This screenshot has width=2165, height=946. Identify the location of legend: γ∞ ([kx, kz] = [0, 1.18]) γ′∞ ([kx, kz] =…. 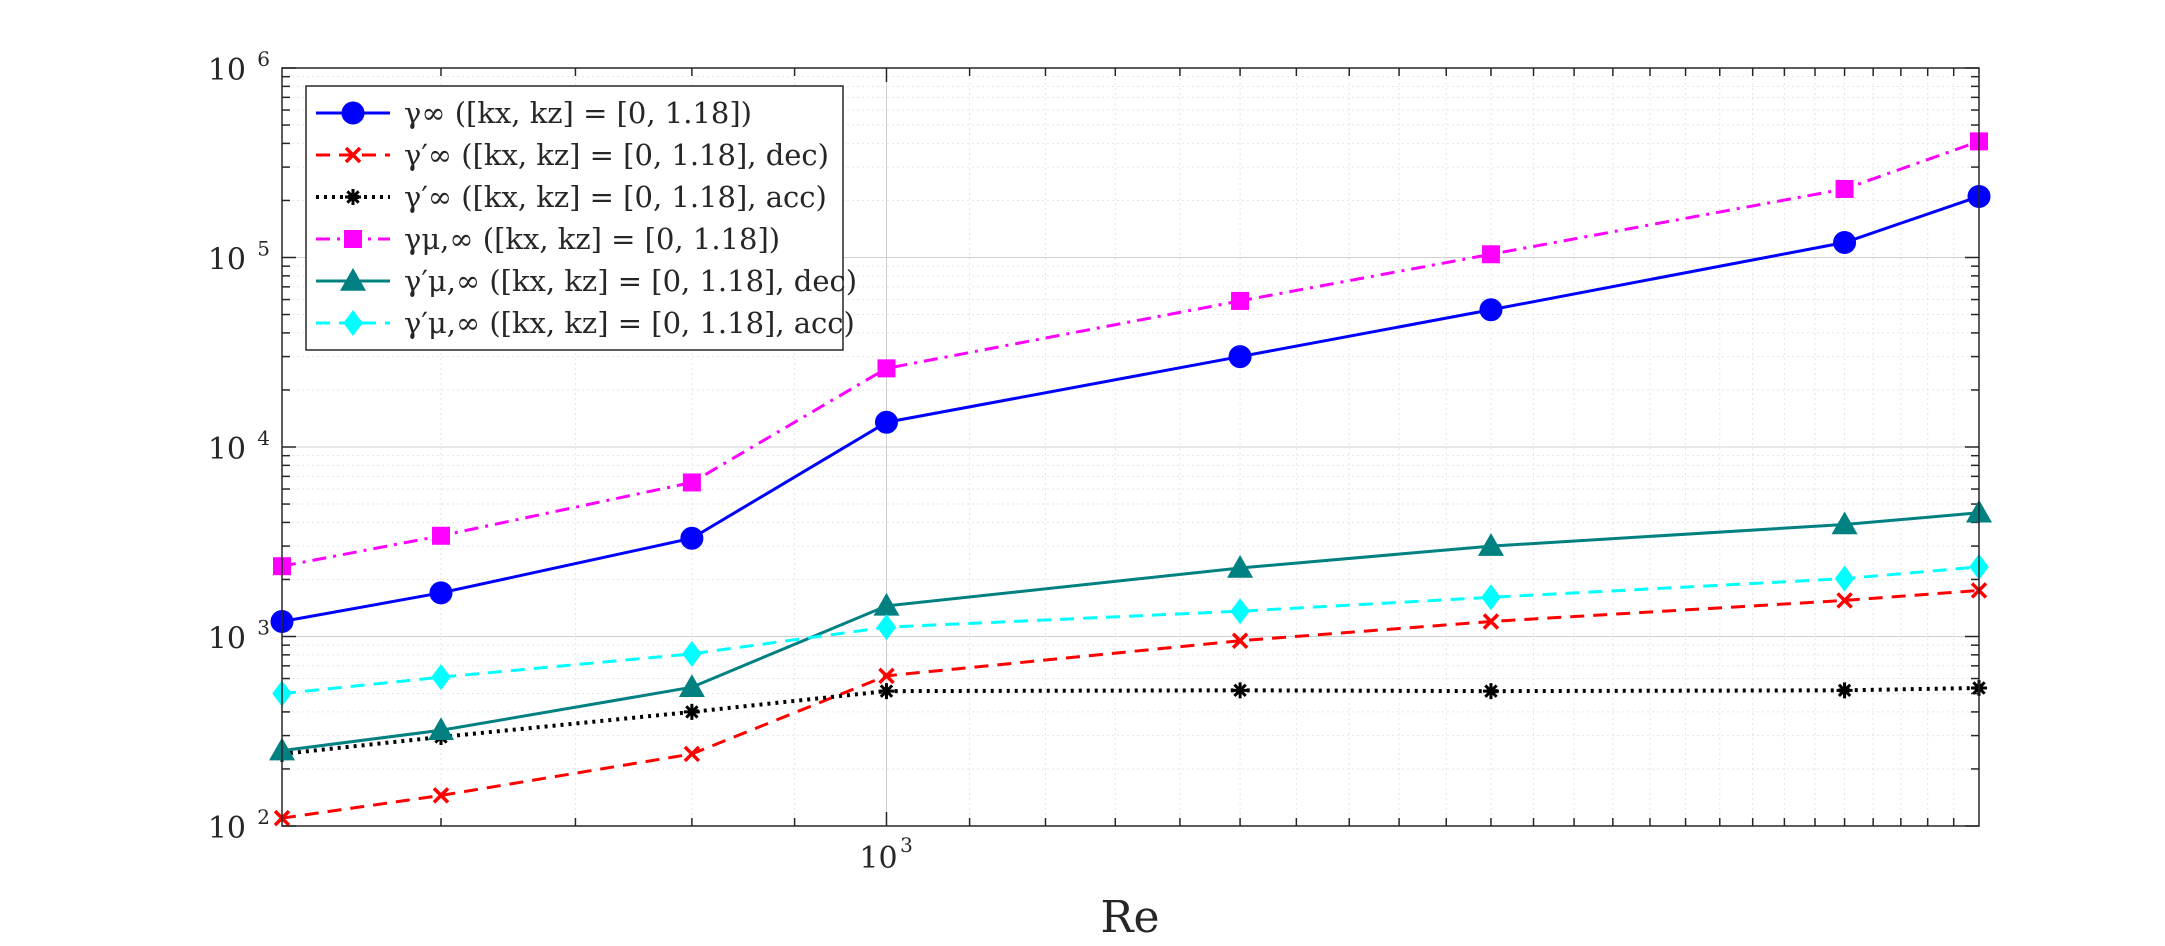
(581, 218).